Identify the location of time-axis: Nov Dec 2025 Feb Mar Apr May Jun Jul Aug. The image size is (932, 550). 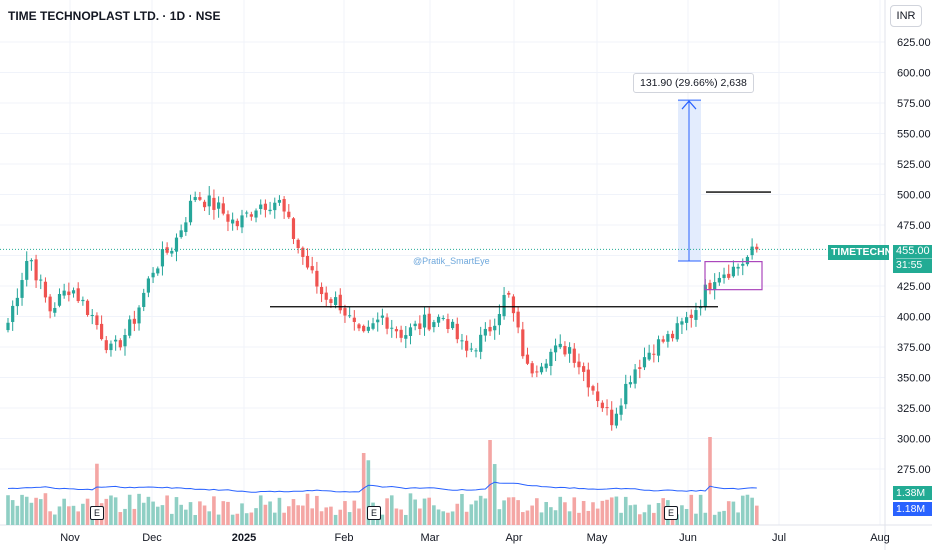
(475, 538).